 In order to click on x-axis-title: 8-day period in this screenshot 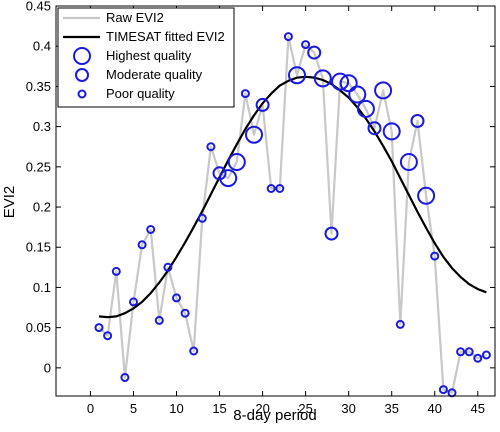, I will do `click(274, 415)`.